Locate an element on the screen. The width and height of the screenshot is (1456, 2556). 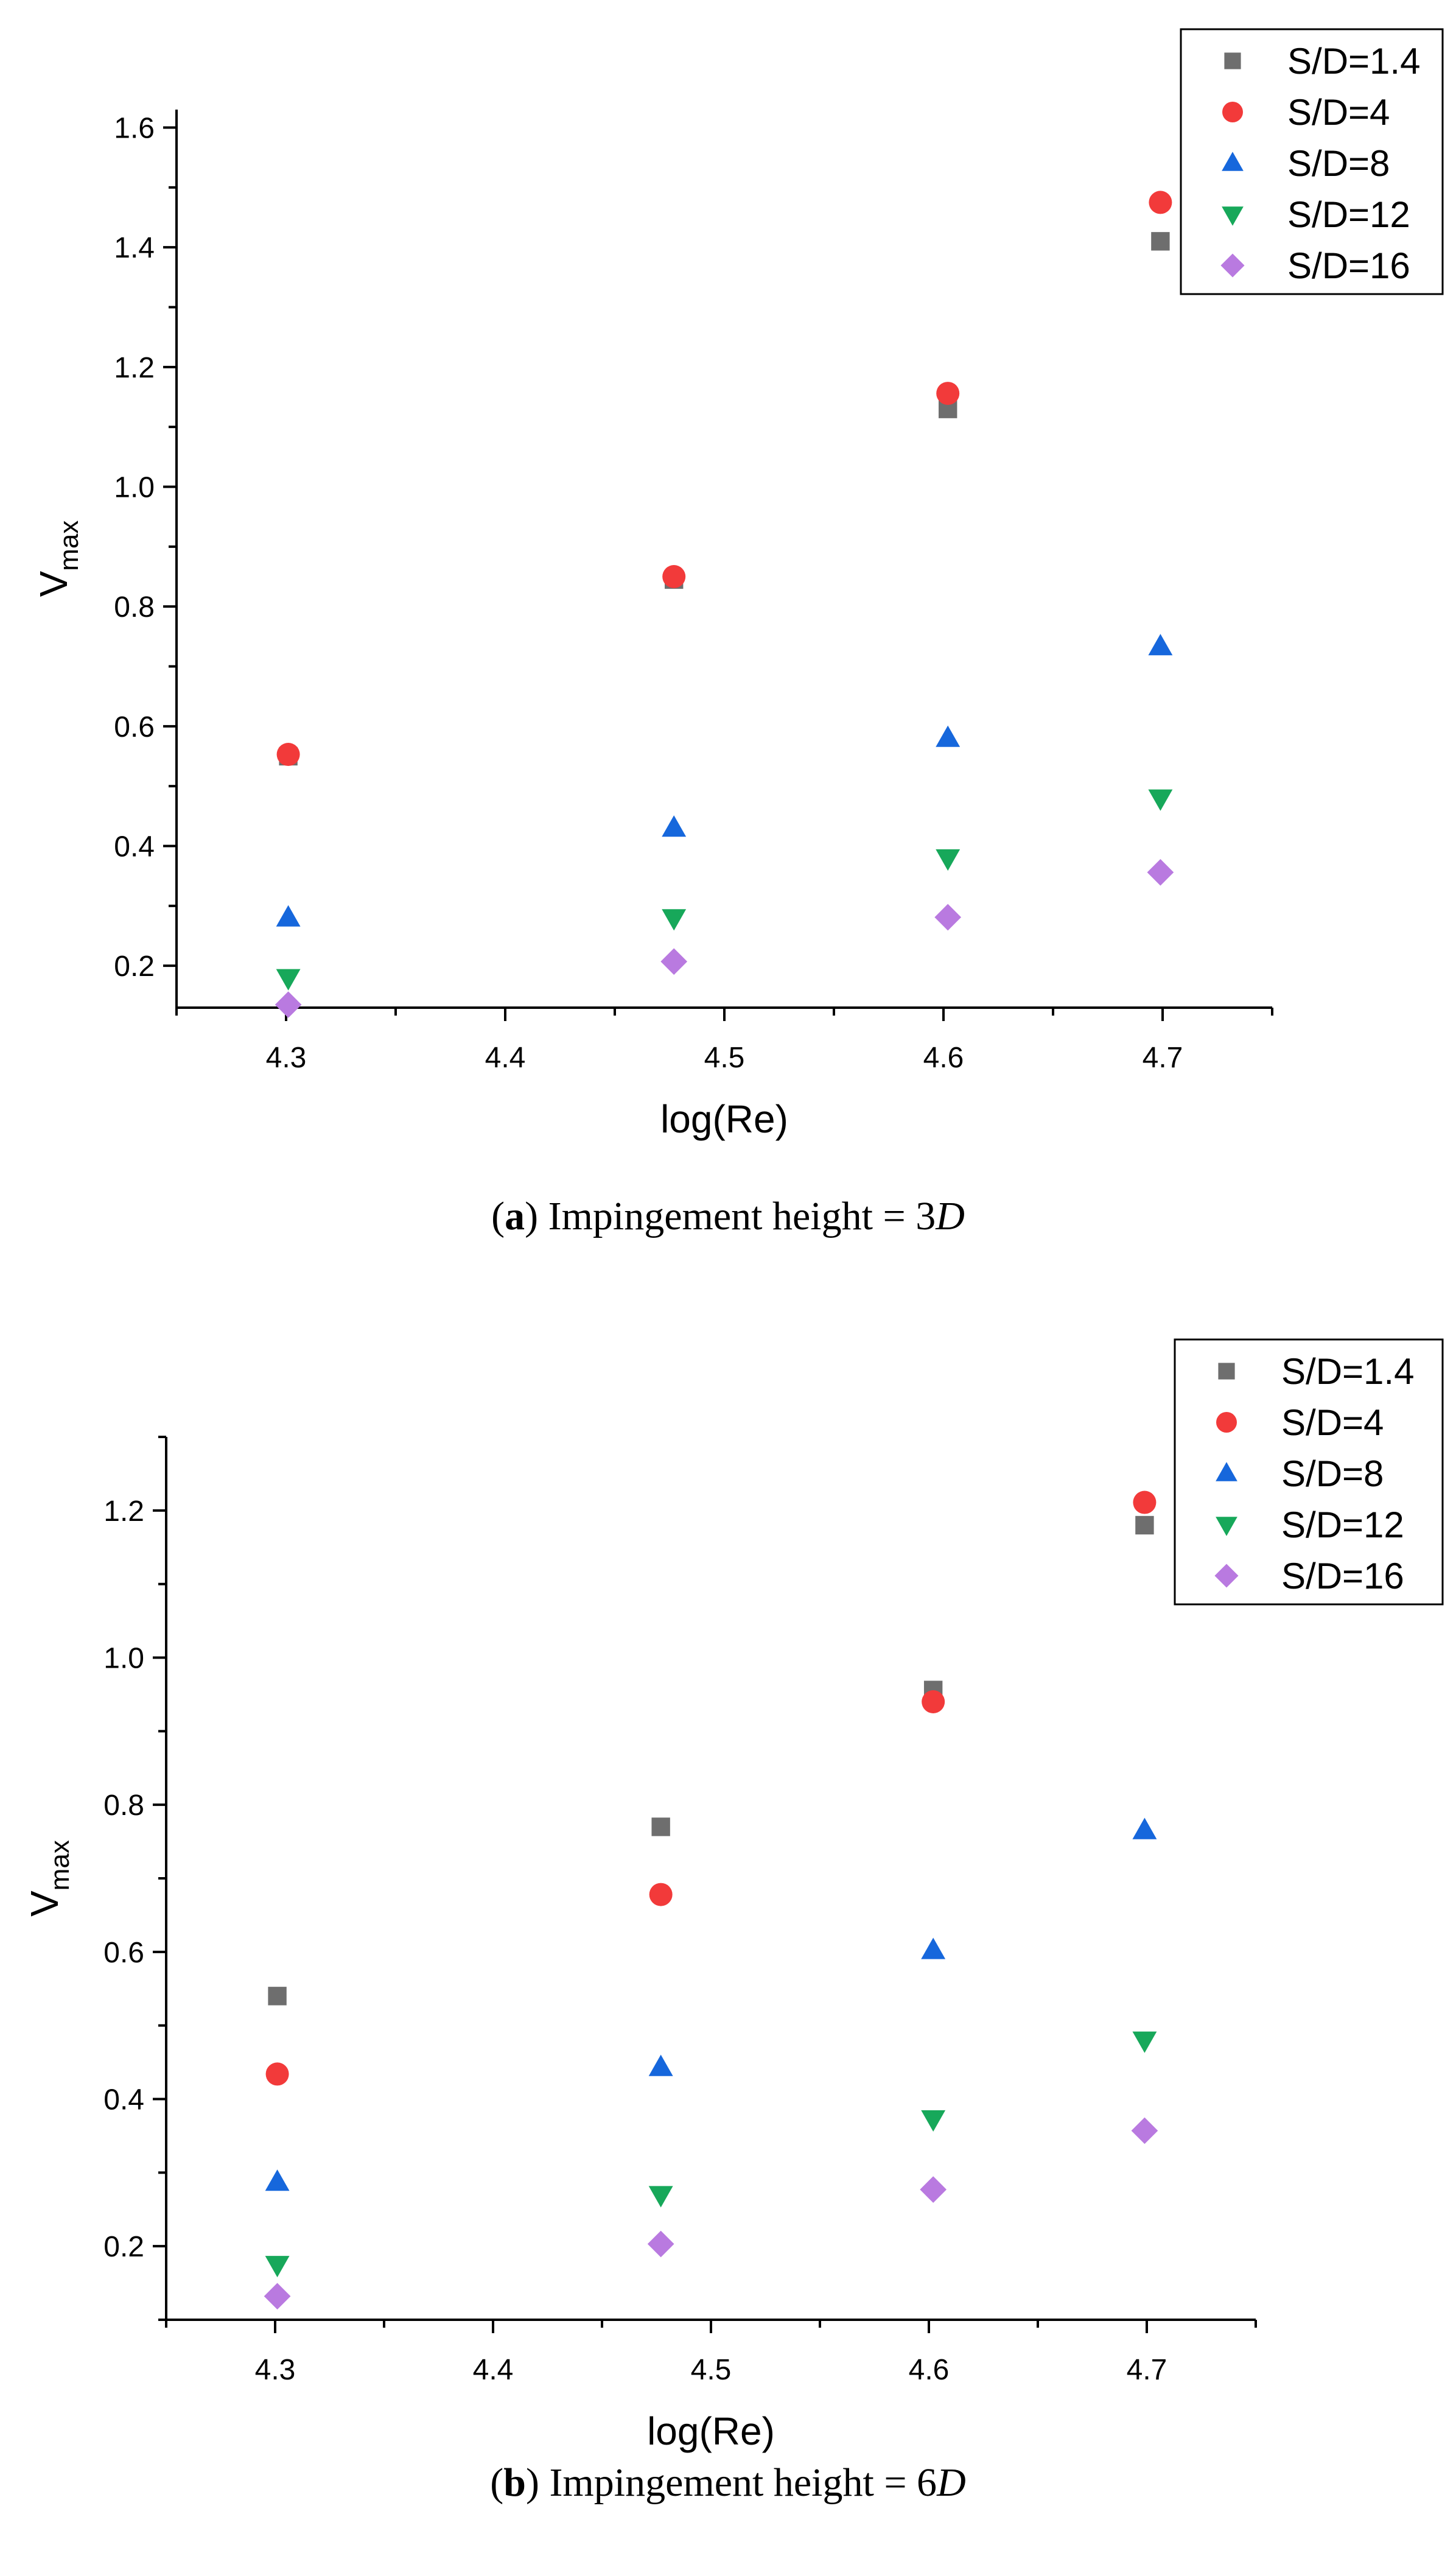
caption-a: (a) Impingement height = 3D is located at coordinates (728, 1216).